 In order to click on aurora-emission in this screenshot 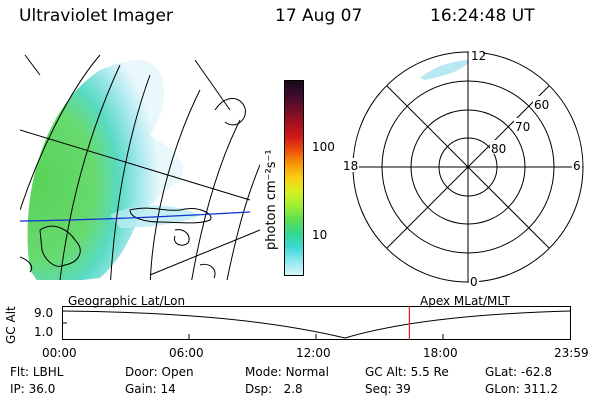, I will do `click(105, 170)`.